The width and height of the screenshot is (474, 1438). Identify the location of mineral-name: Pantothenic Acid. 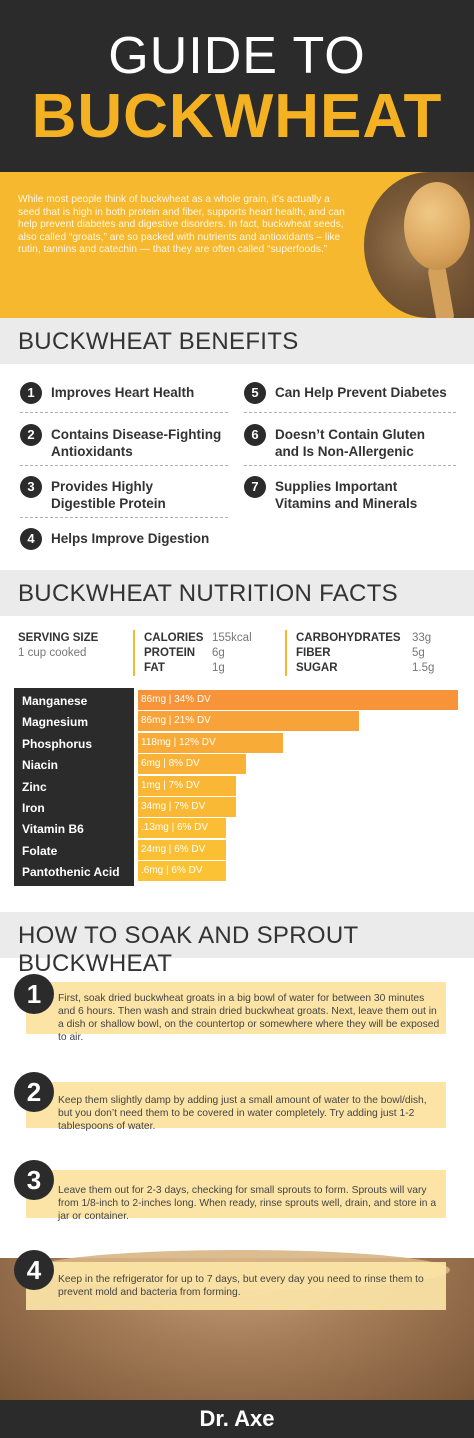
(71, 872).